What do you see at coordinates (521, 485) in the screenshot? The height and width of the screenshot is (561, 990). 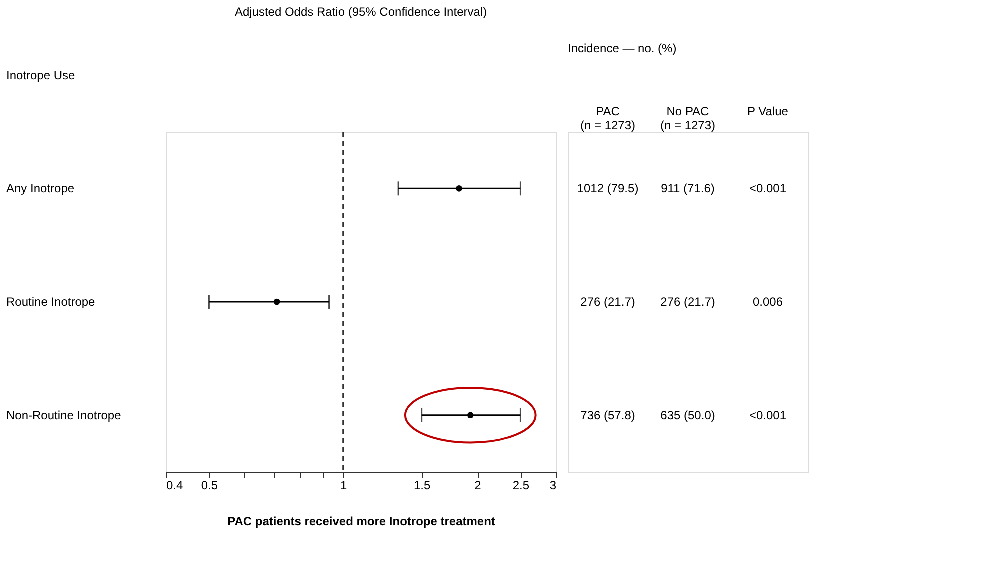 I see `x-tick-label: 2.5` at bounding box center [521, 485].